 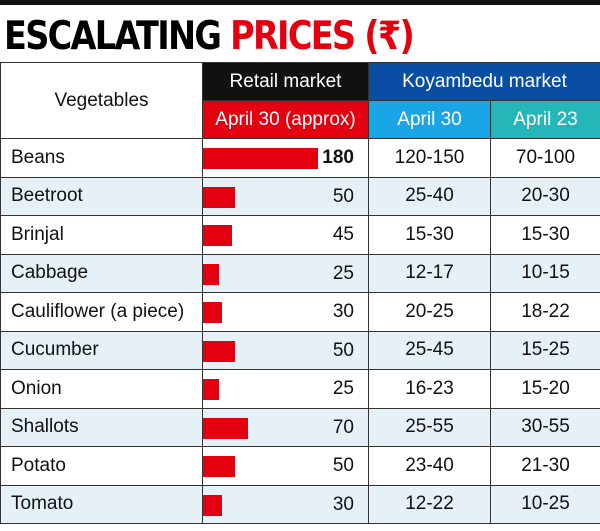 I want to click on koyambedu-april30-value: 12-17, so click(x=429, y=273).